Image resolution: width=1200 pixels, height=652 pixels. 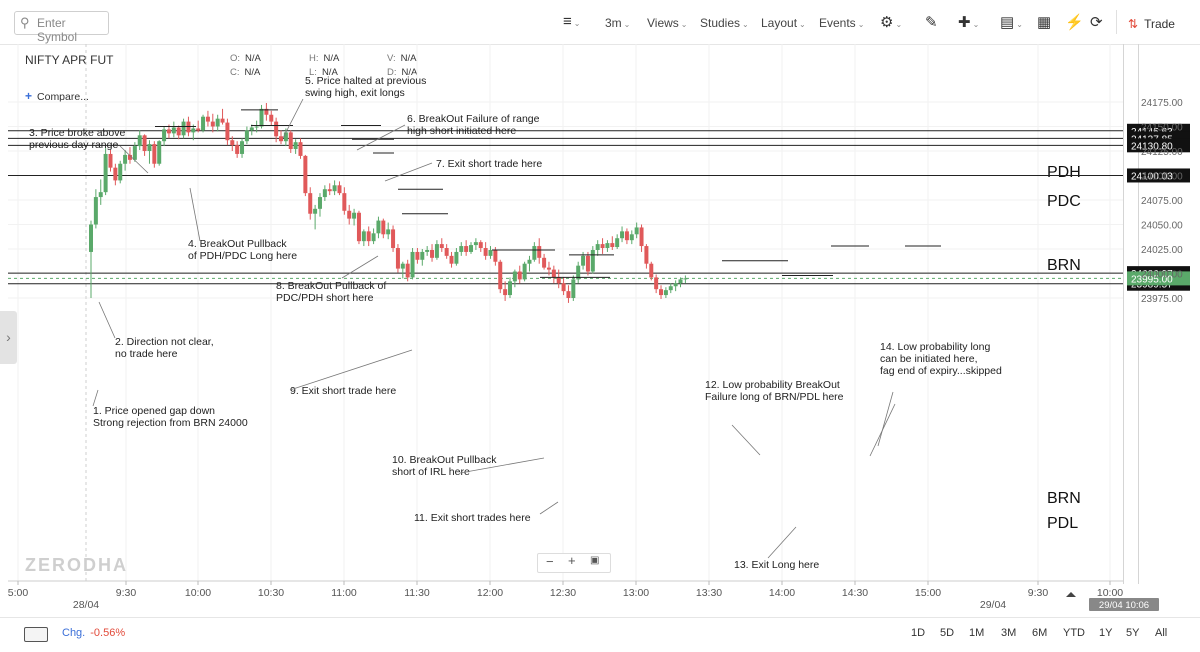 What do you see at coordinates (550, 561) in the screenshot?
I see `zoom-out-icon: −` at bounding box center [550, 561].